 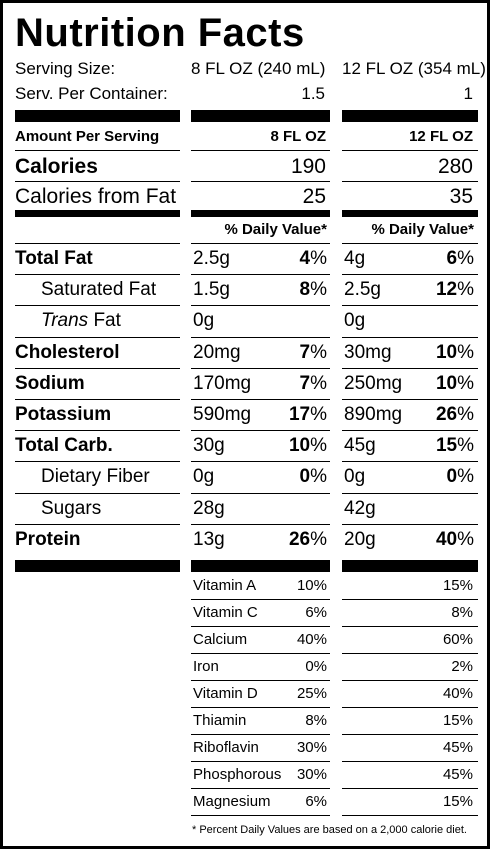 What do you see at coordinates (305, 258) in the screenshot?
I see `percent-value: 4` at bounding box center [305, 258].